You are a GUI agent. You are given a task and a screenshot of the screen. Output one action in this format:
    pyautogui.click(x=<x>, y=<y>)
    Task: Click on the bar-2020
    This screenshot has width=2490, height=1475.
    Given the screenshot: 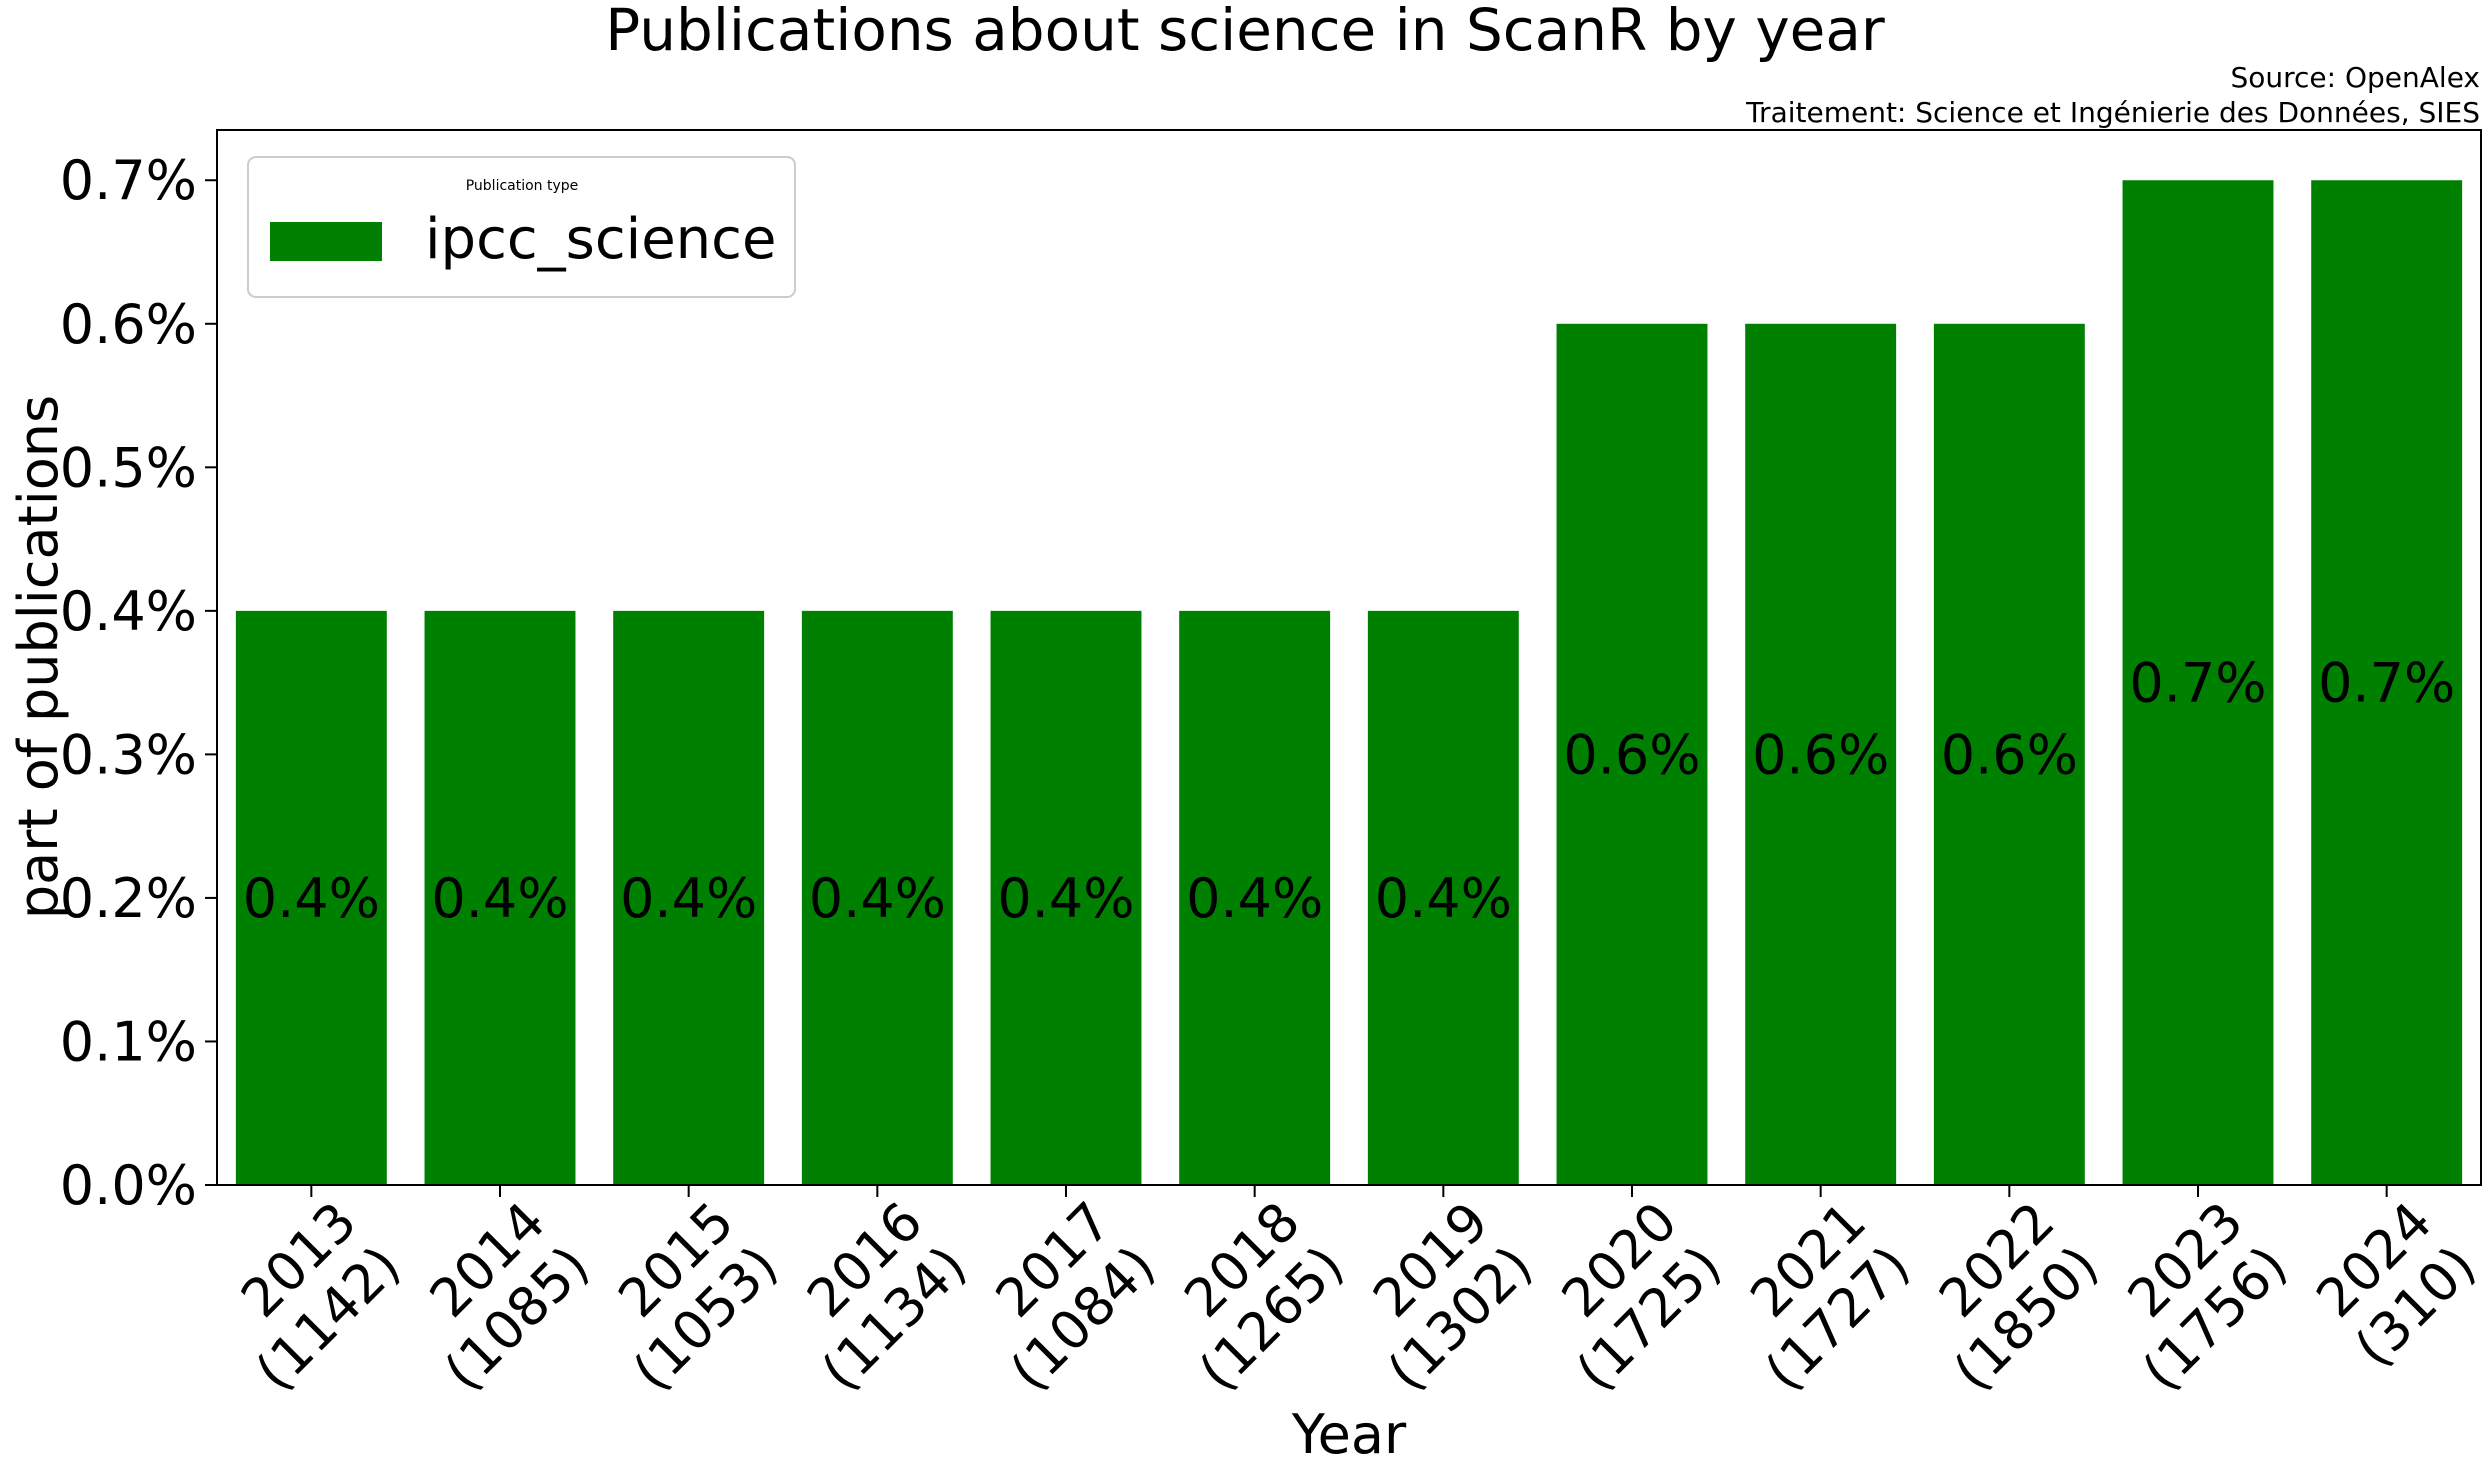 What is the action you would take?
    pyautogui.click(x=1632, y=754)
    